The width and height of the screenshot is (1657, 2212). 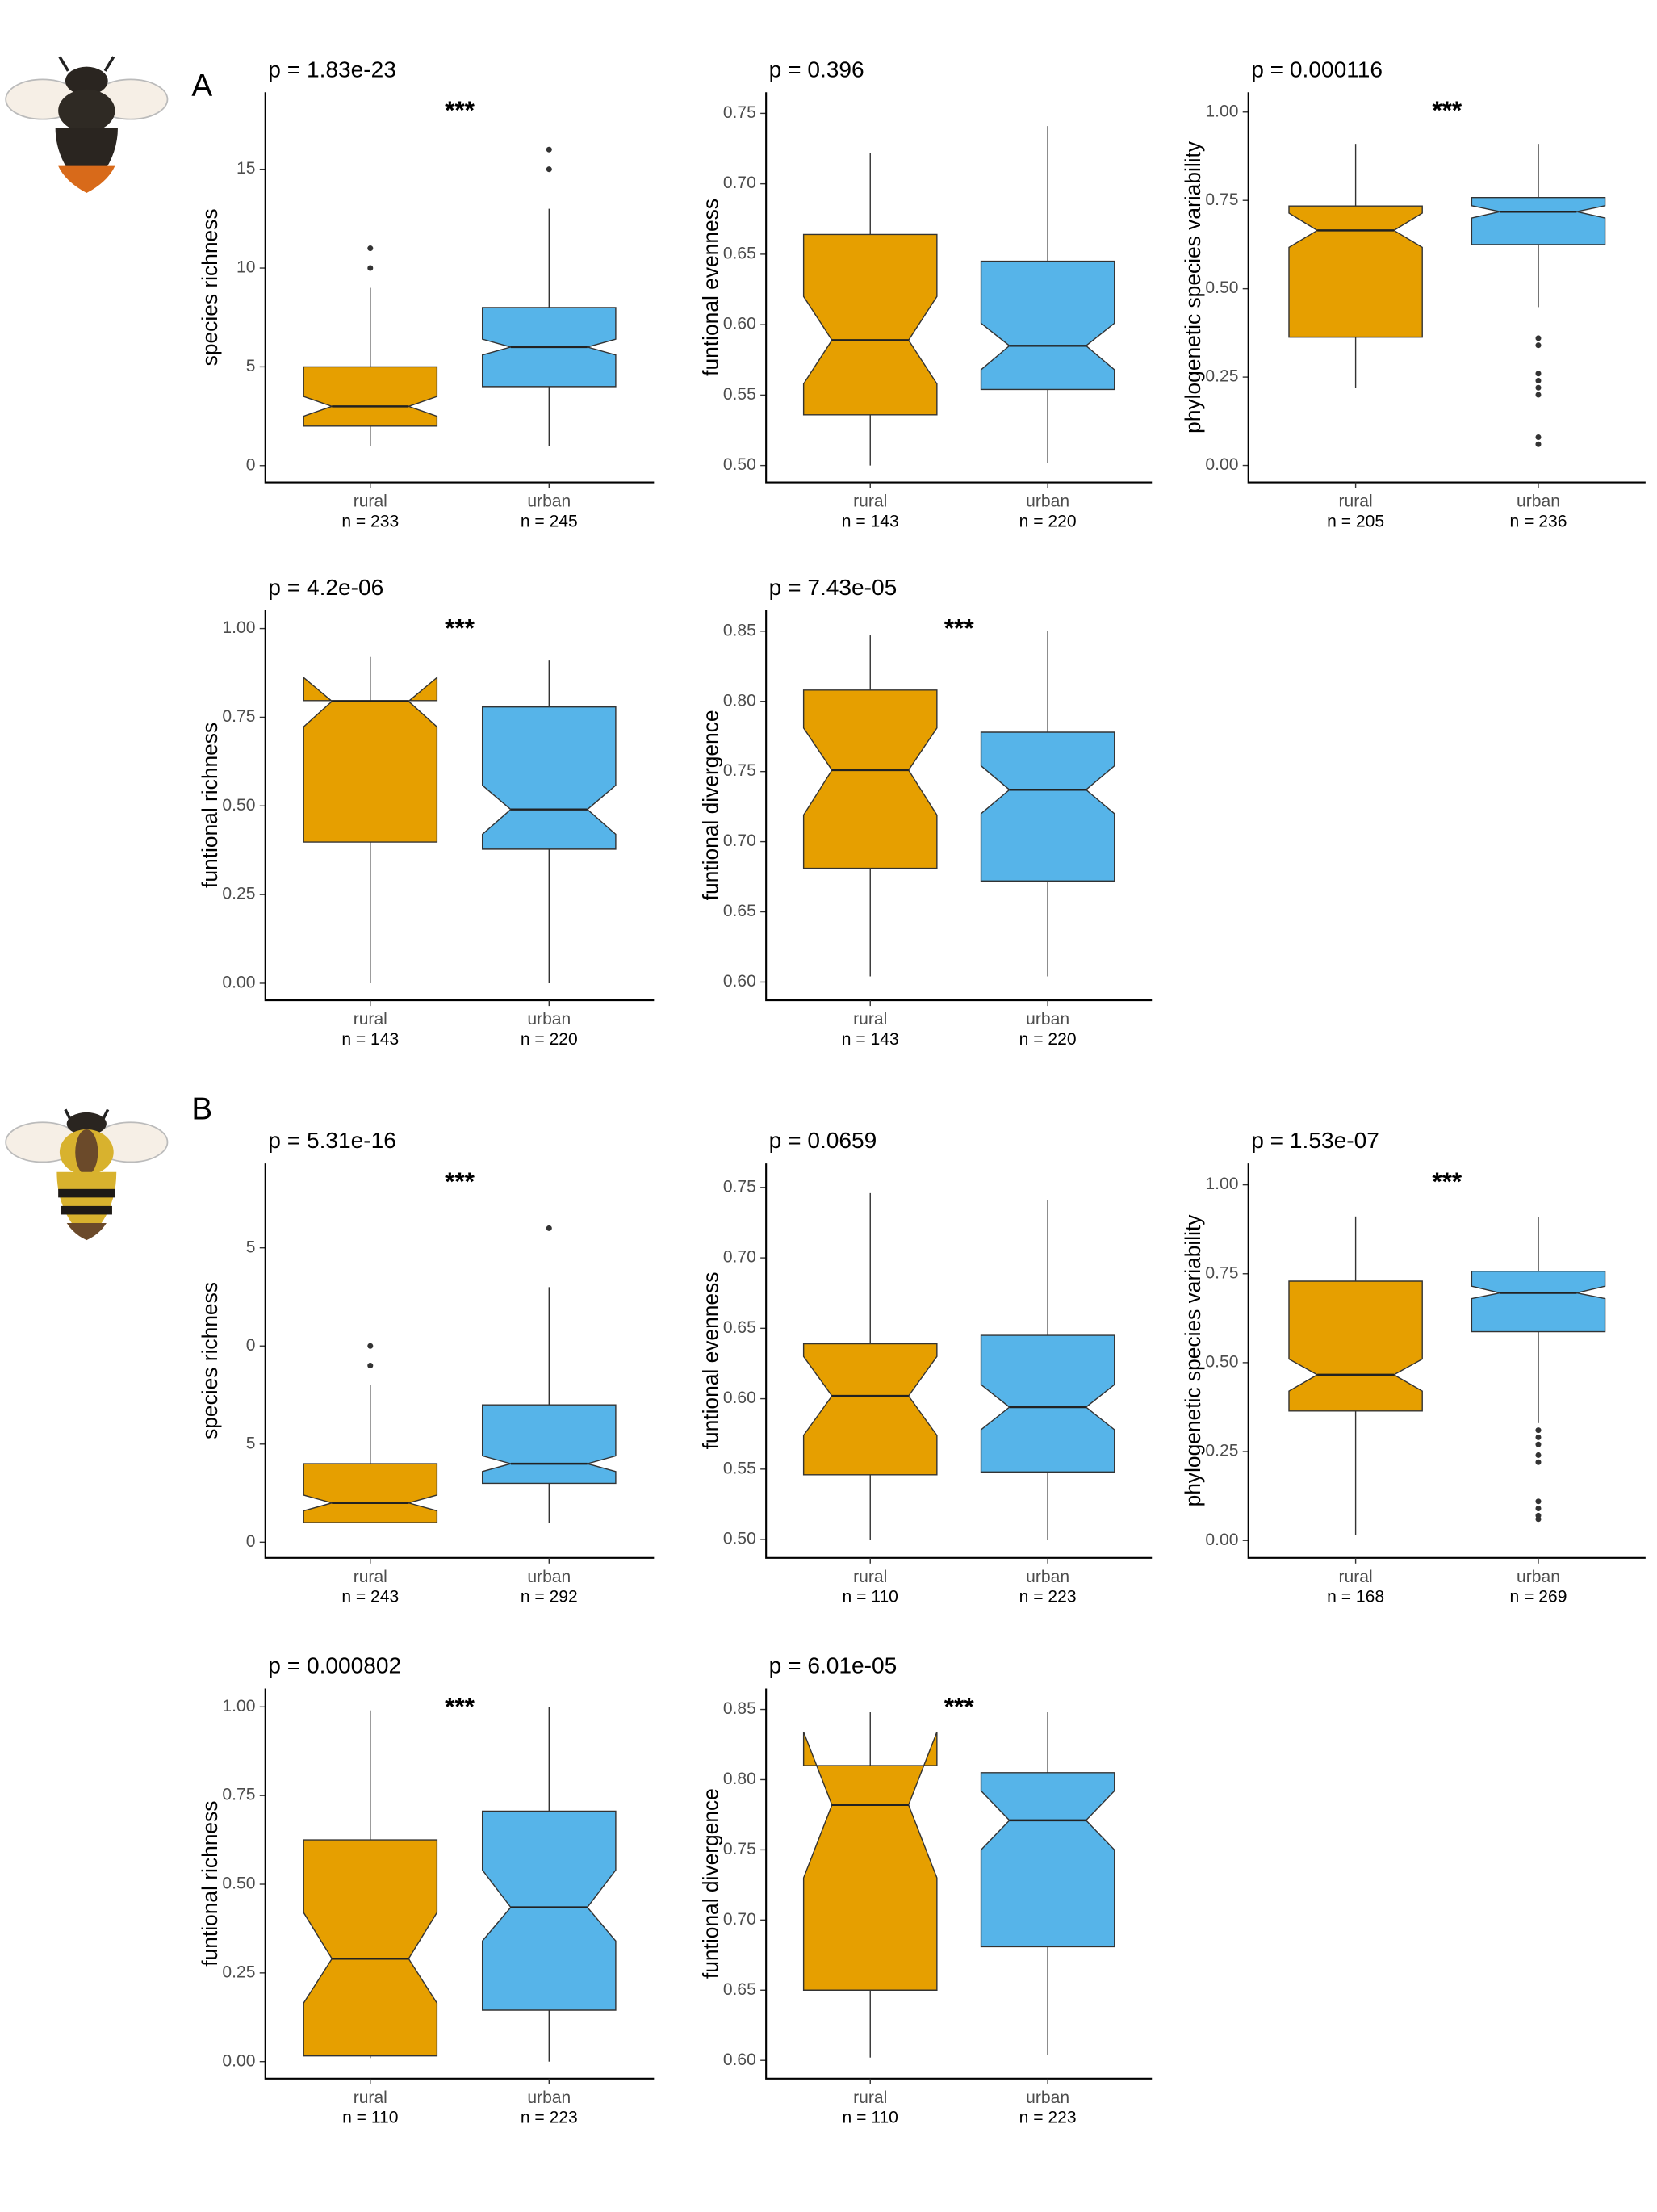 I want to click on n-label: n = 168, so click(x=1356, y=1597).